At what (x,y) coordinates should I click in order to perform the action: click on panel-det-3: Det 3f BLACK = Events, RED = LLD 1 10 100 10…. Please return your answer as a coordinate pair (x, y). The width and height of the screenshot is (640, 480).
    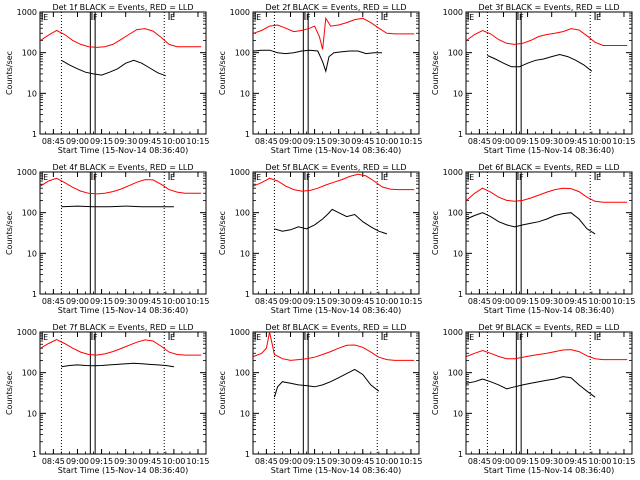
    Looking at the image, I should click on (533, 79).